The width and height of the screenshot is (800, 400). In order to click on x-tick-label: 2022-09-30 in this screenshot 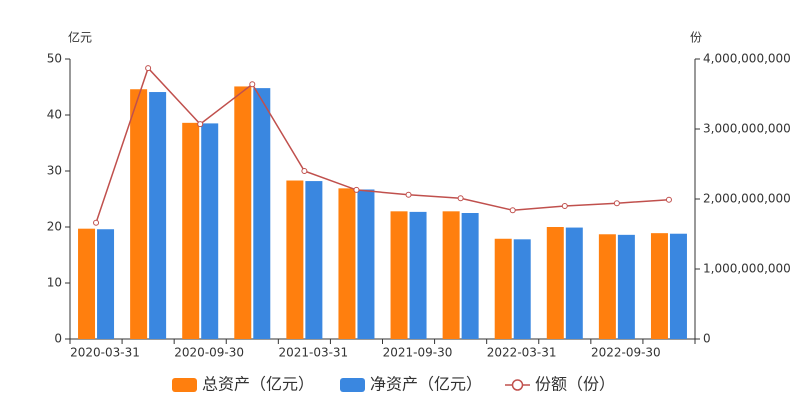, I will do `click(626, 353)`.